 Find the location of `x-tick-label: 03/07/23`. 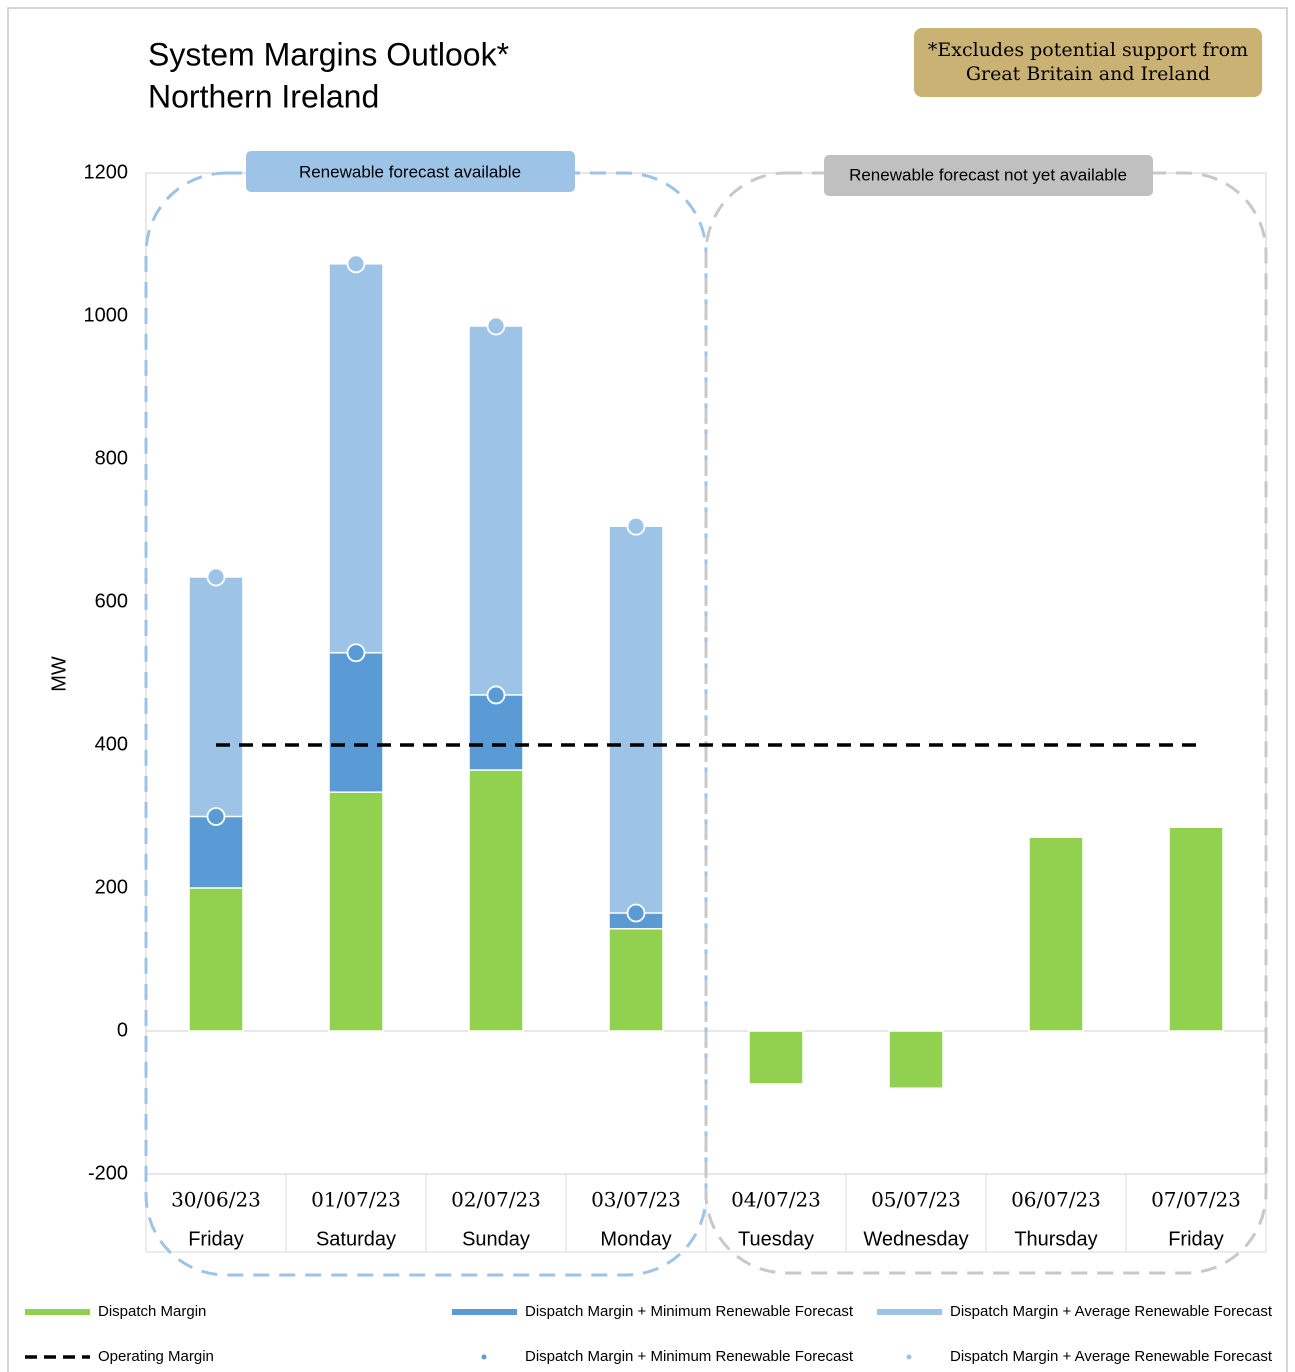

x-tick-label: 03/07/23 is located at coordinates (636, 1200).